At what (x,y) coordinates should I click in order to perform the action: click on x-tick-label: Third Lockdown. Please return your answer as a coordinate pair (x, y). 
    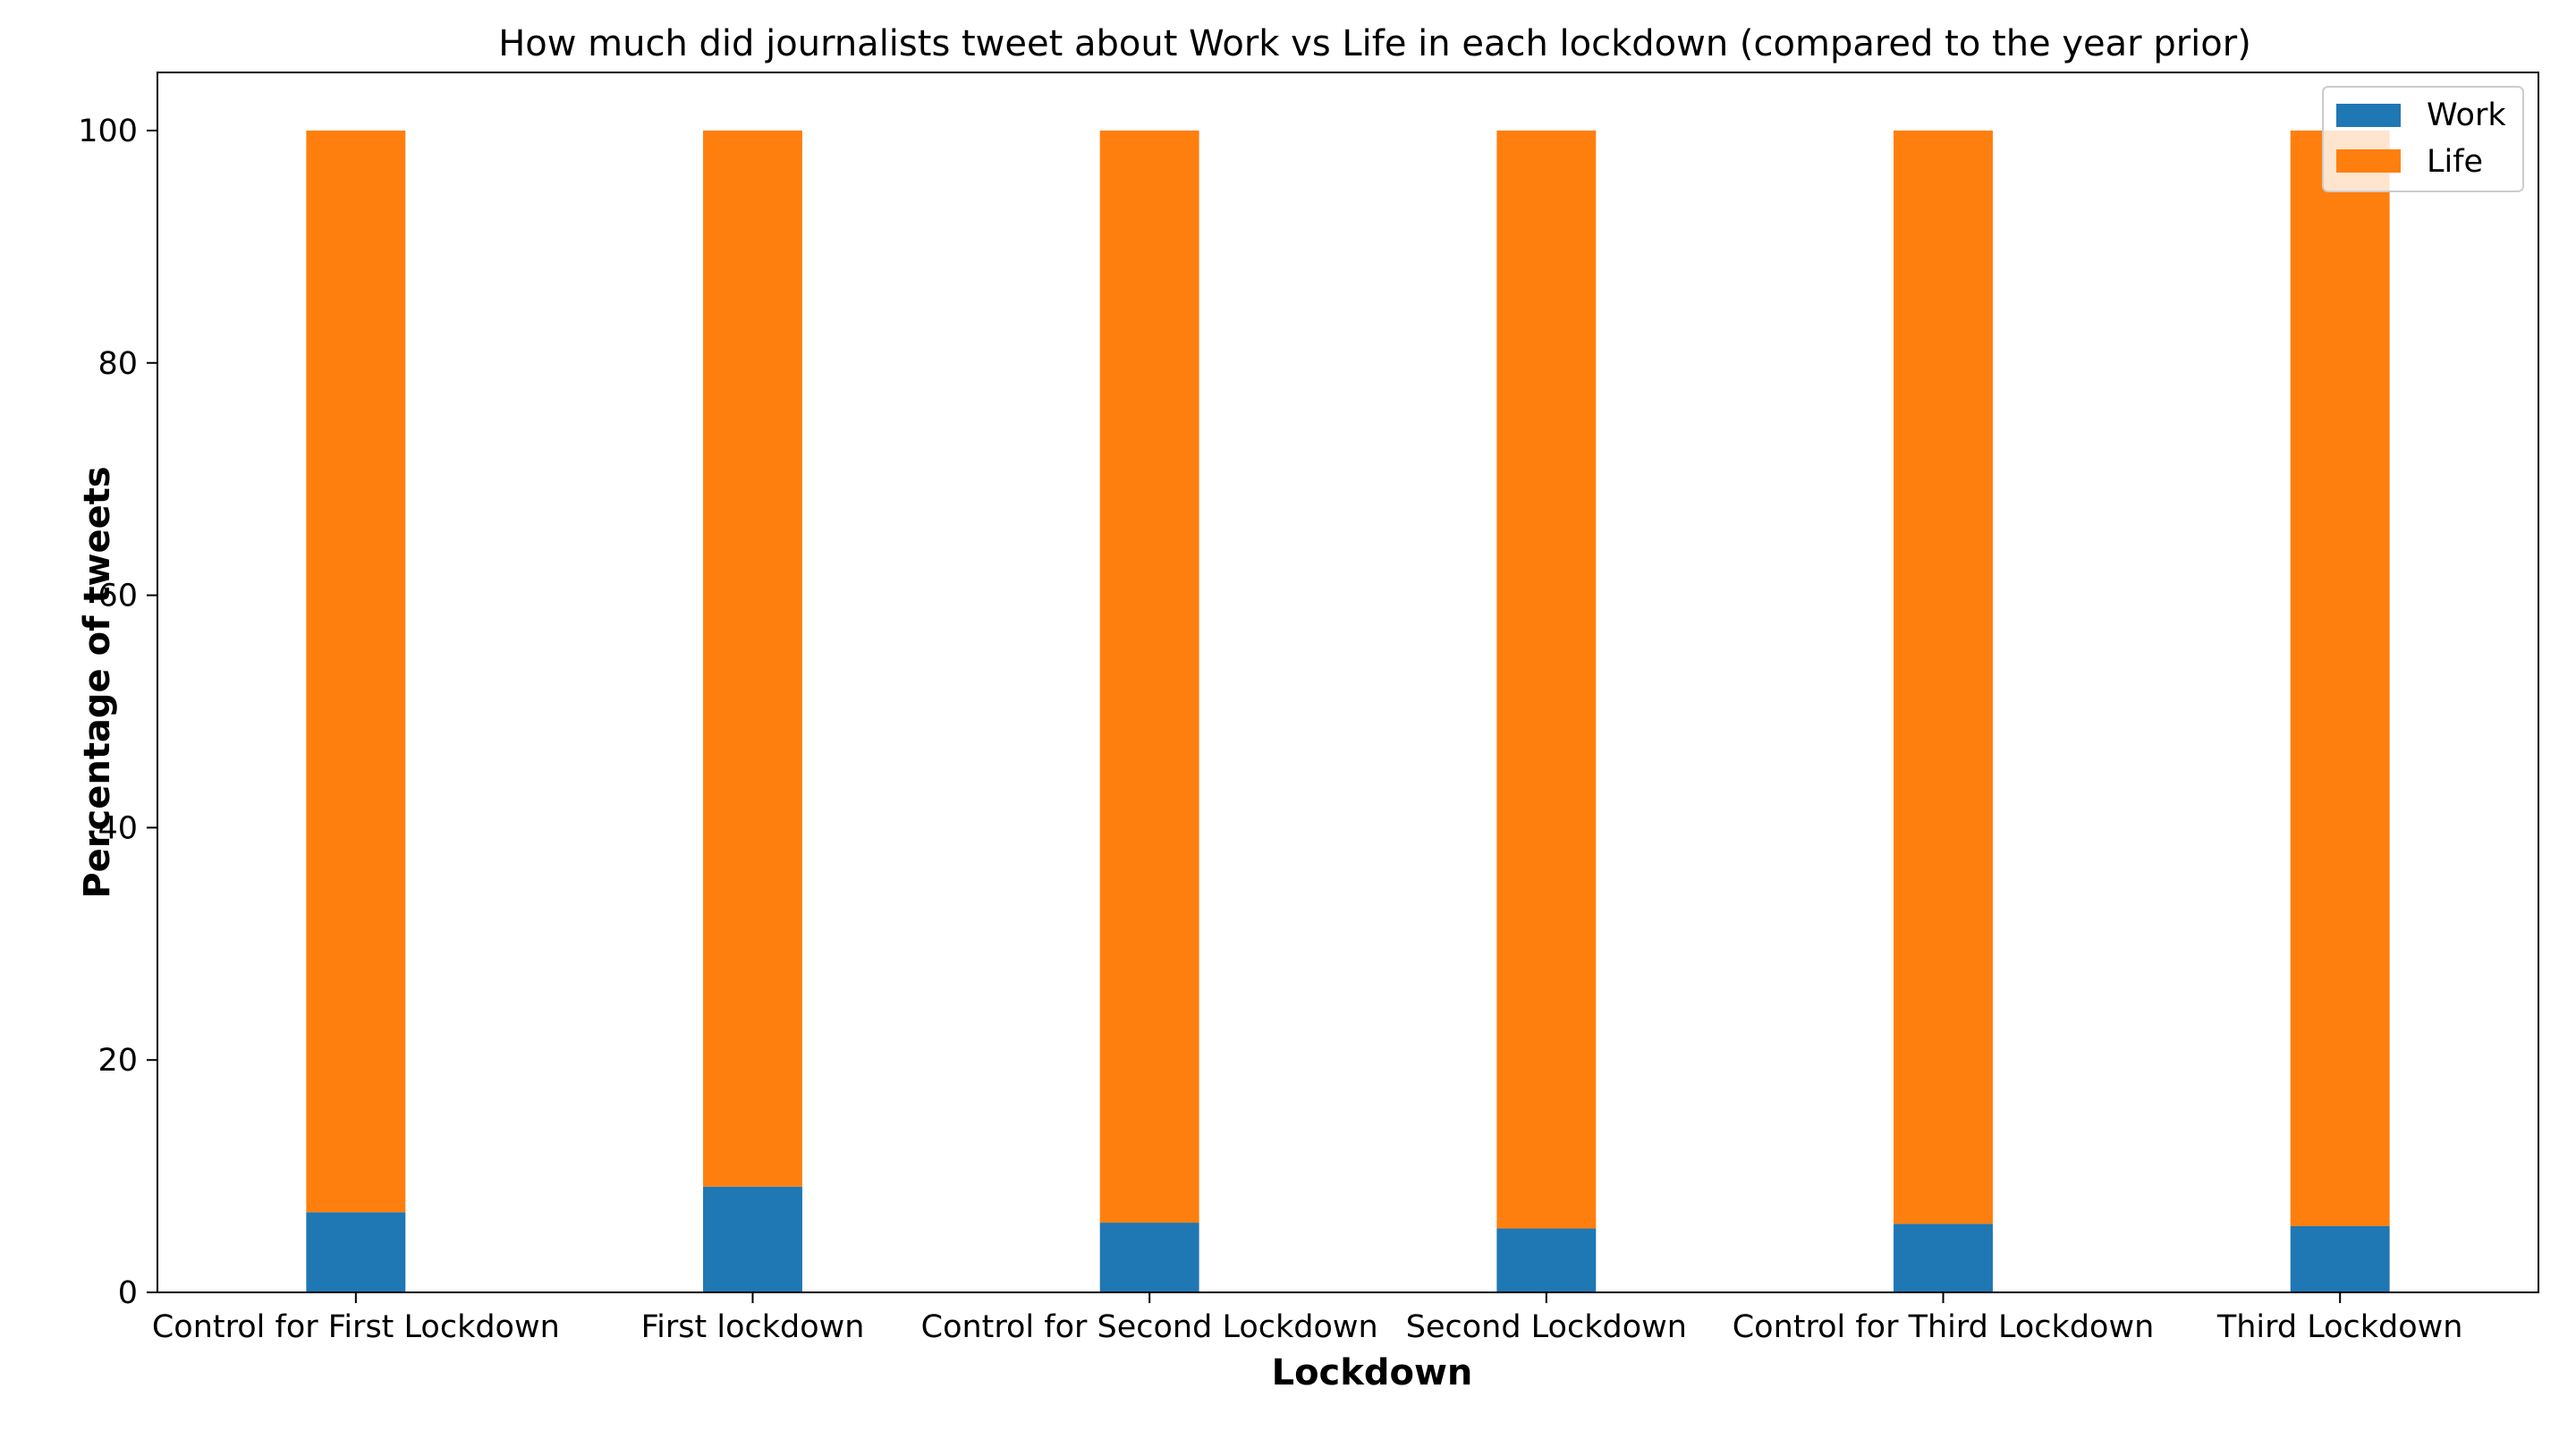
    Looking at the image, I should click on (2339, 1327).